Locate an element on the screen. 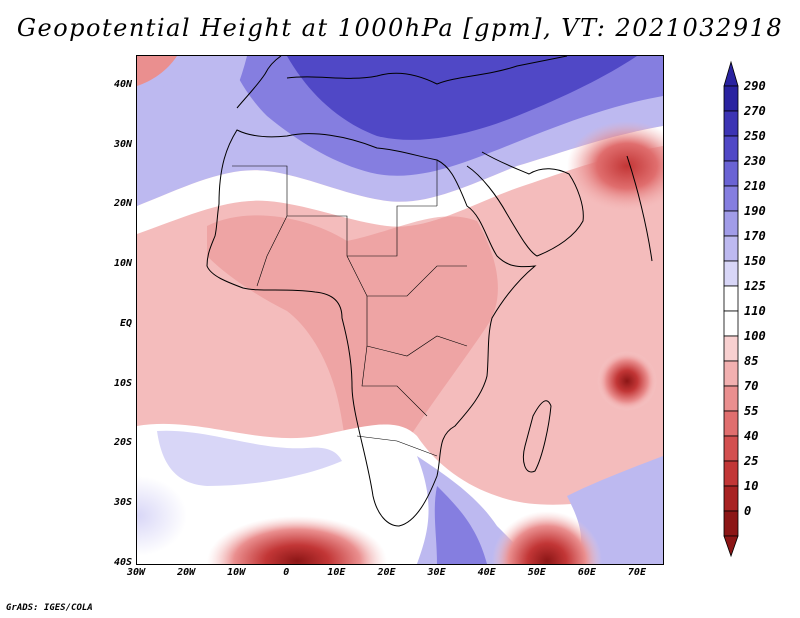  lat-tick-label: 10N is located at coordinates (122, 264).